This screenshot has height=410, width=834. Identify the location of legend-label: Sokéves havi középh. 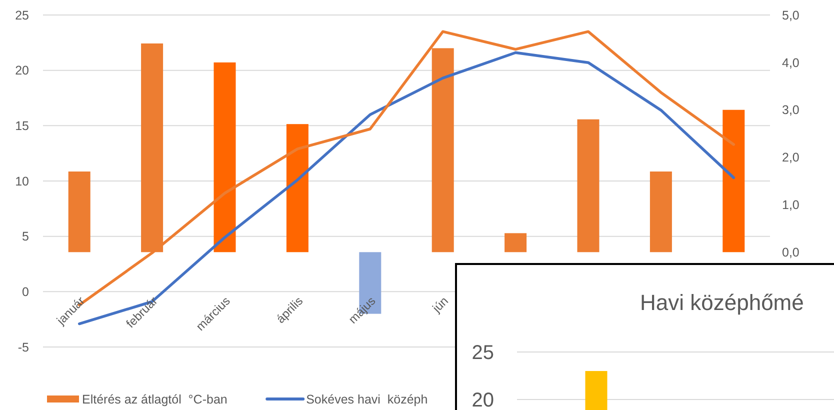
(367, 399).